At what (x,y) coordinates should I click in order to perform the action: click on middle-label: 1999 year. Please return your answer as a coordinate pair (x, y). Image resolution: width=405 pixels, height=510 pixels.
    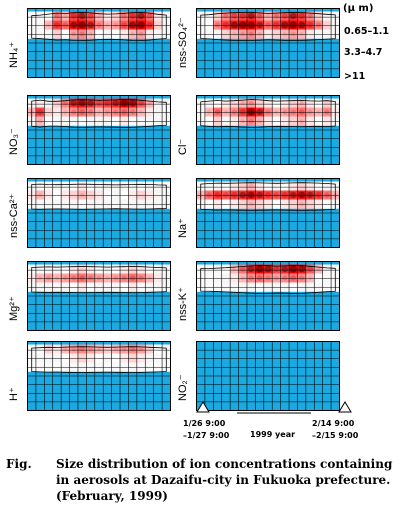
    Looking at the image, I should click on (273, 434).